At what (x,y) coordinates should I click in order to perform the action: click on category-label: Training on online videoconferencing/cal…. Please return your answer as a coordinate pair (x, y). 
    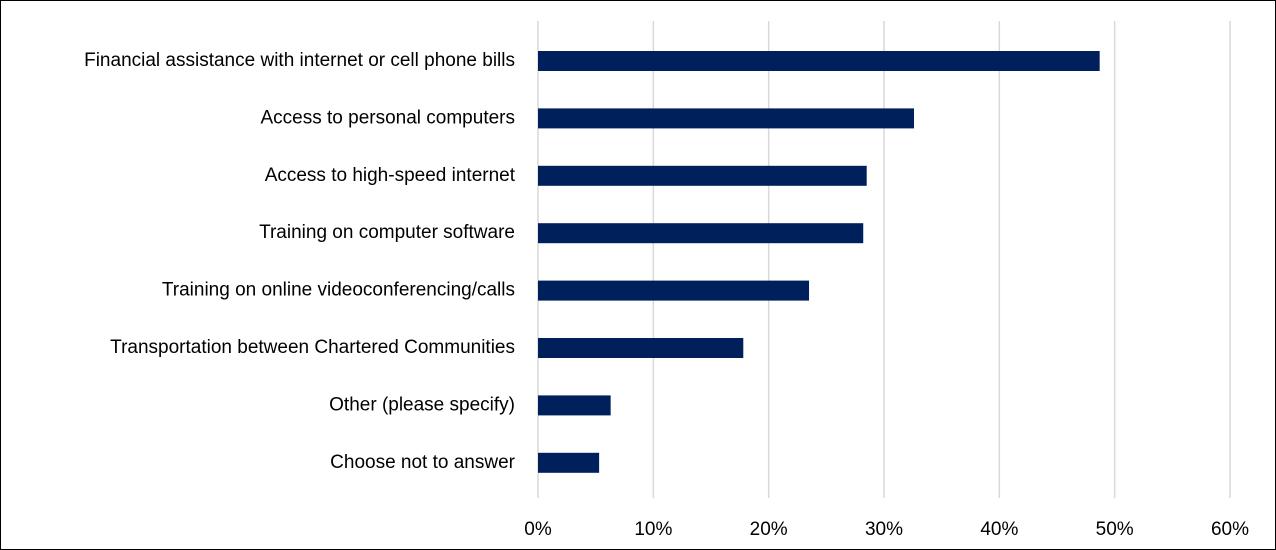
    Looking at the image, I should click on (338, 290).